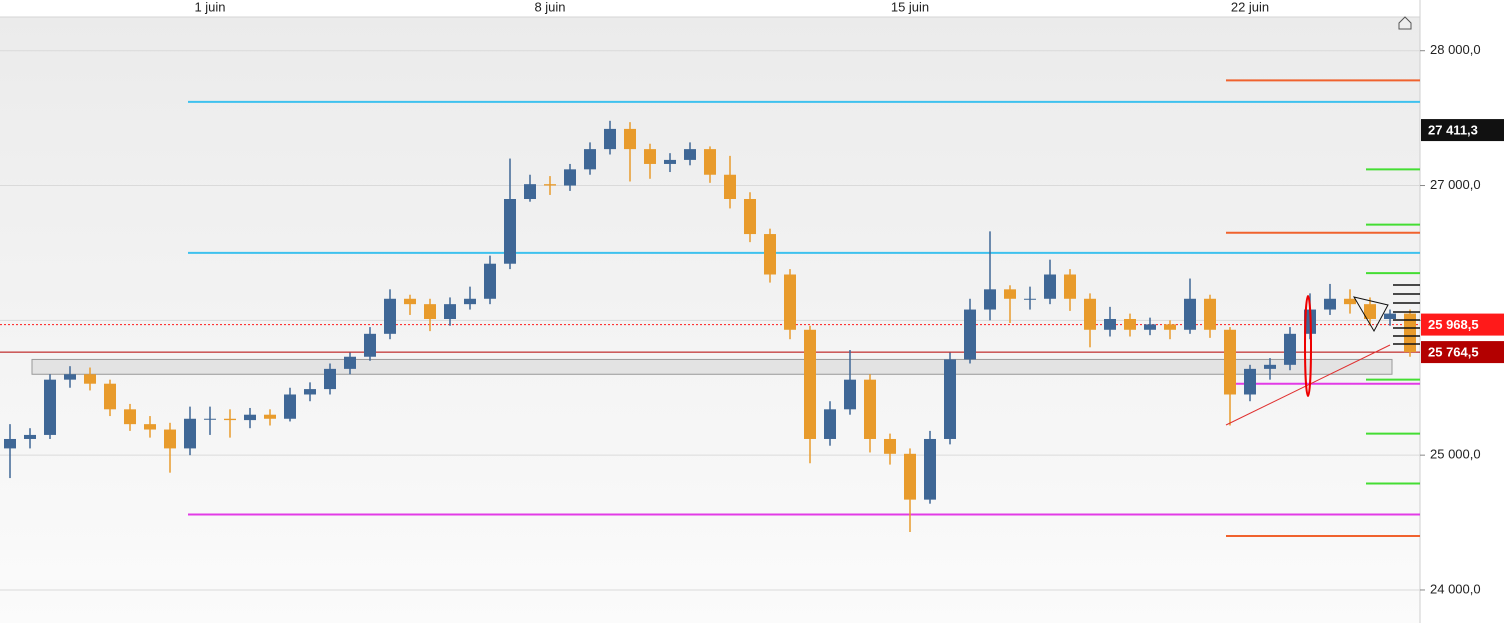 The image size is (1504, 628). What do you see at coordinates (1455, 184) in the screenshot?
I see `y-tick-label: 27 000,0` at bounding box center [1455, 184].